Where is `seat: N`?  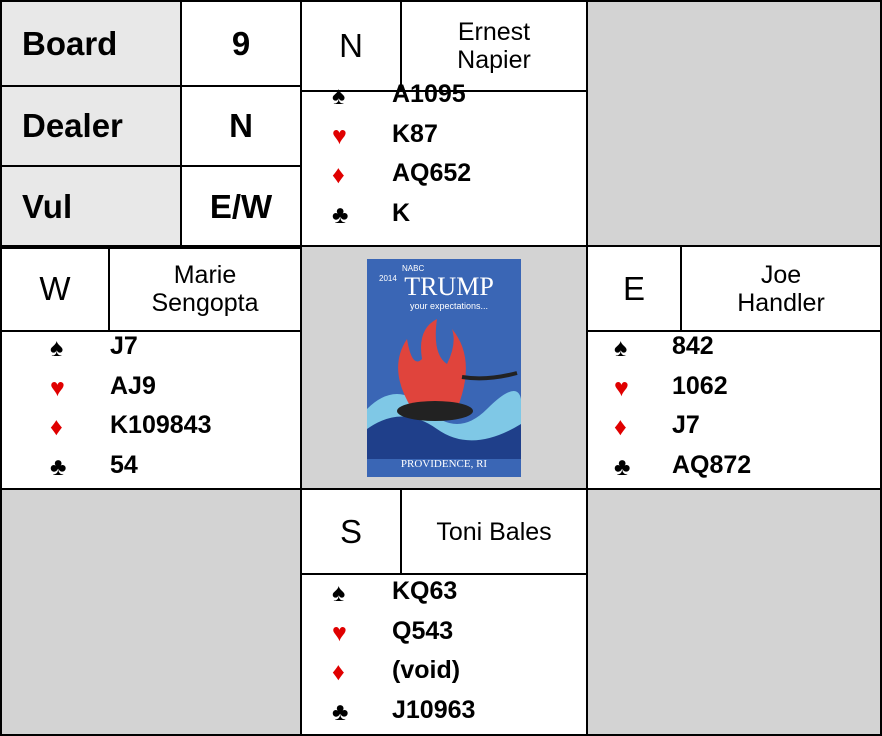 seat: N is located at coordinates (351, 46).